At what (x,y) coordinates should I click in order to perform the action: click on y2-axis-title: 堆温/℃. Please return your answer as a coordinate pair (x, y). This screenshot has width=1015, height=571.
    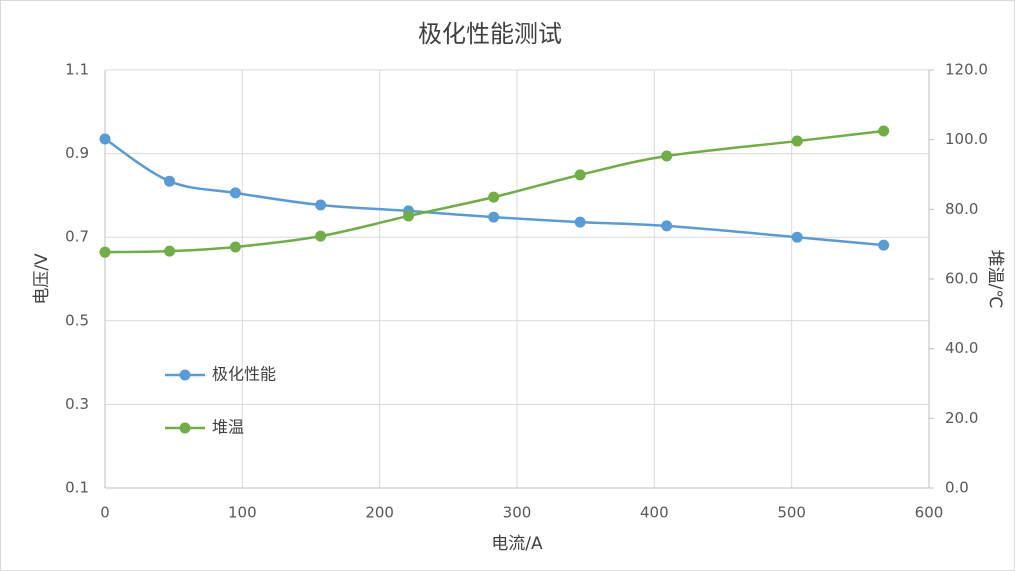
    Looking at the image, I should click on (995, 279).